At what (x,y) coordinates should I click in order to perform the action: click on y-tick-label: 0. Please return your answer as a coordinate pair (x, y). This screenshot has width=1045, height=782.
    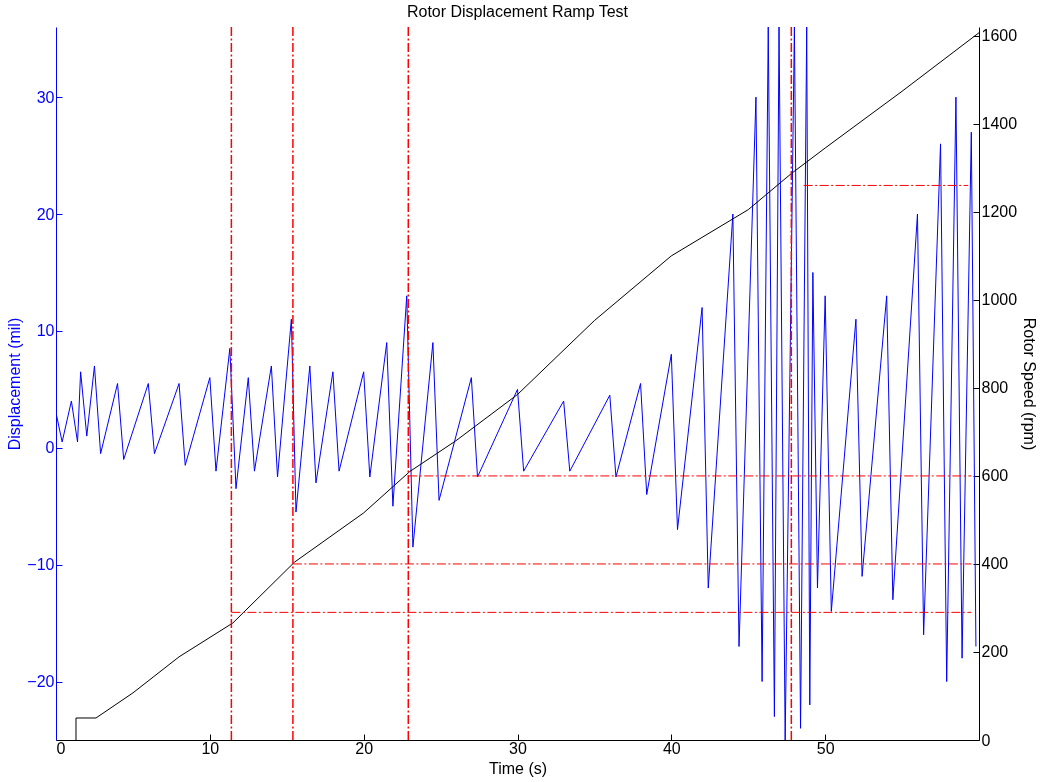
    Looking at the image, I should click on (50, 448).